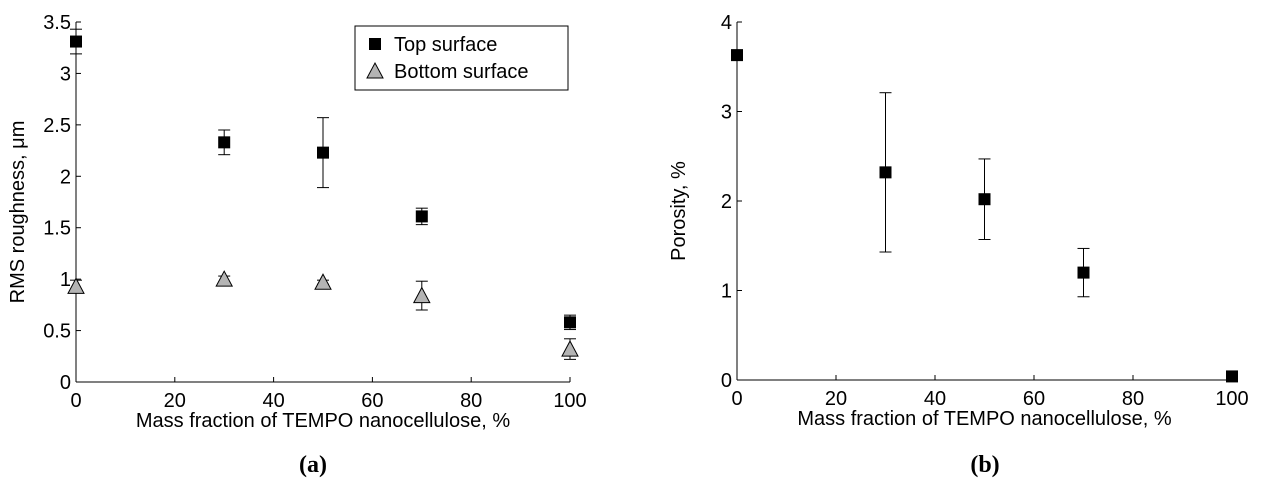 The width and height of the screenshot is (1261, 490). What do you see at coordinates (984, 465) in the screenshot?
I see `panel-label: (b)` at bounding box center [984, 465].